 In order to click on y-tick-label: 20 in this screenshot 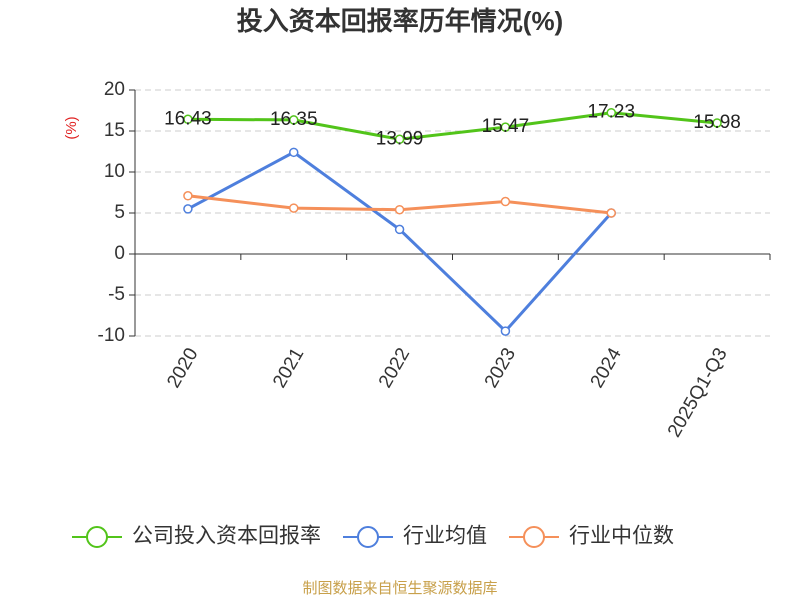, I will do `click(114, 89)`.